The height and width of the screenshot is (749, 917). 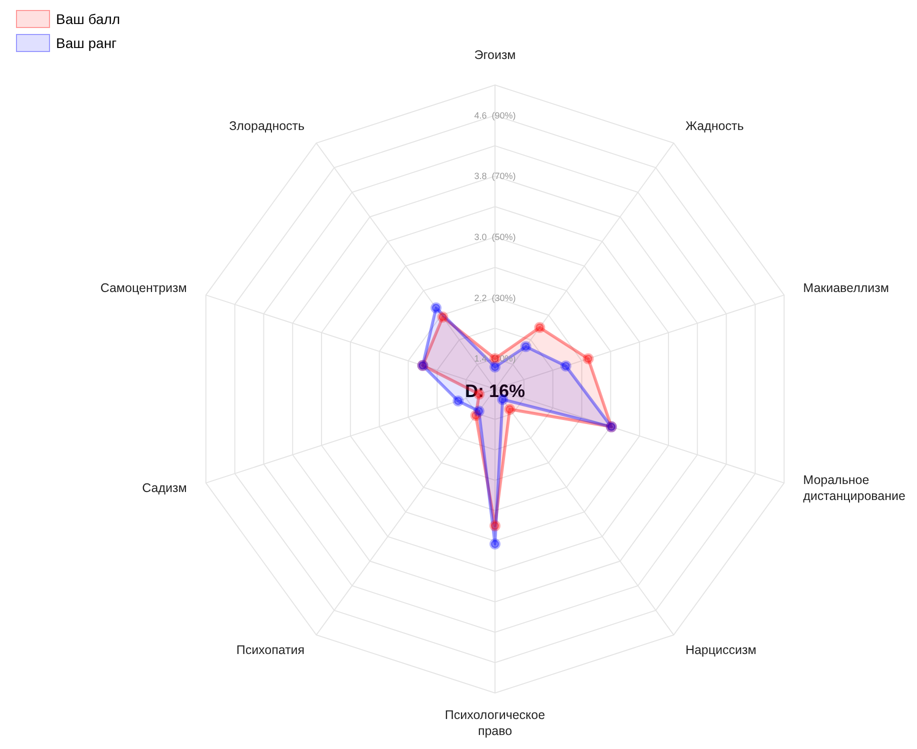 What do you see at coordinates (495, 176) in the screenshot?
I see `y-tick-label: 3.8 (70%)` at bounding box center [495, 176].